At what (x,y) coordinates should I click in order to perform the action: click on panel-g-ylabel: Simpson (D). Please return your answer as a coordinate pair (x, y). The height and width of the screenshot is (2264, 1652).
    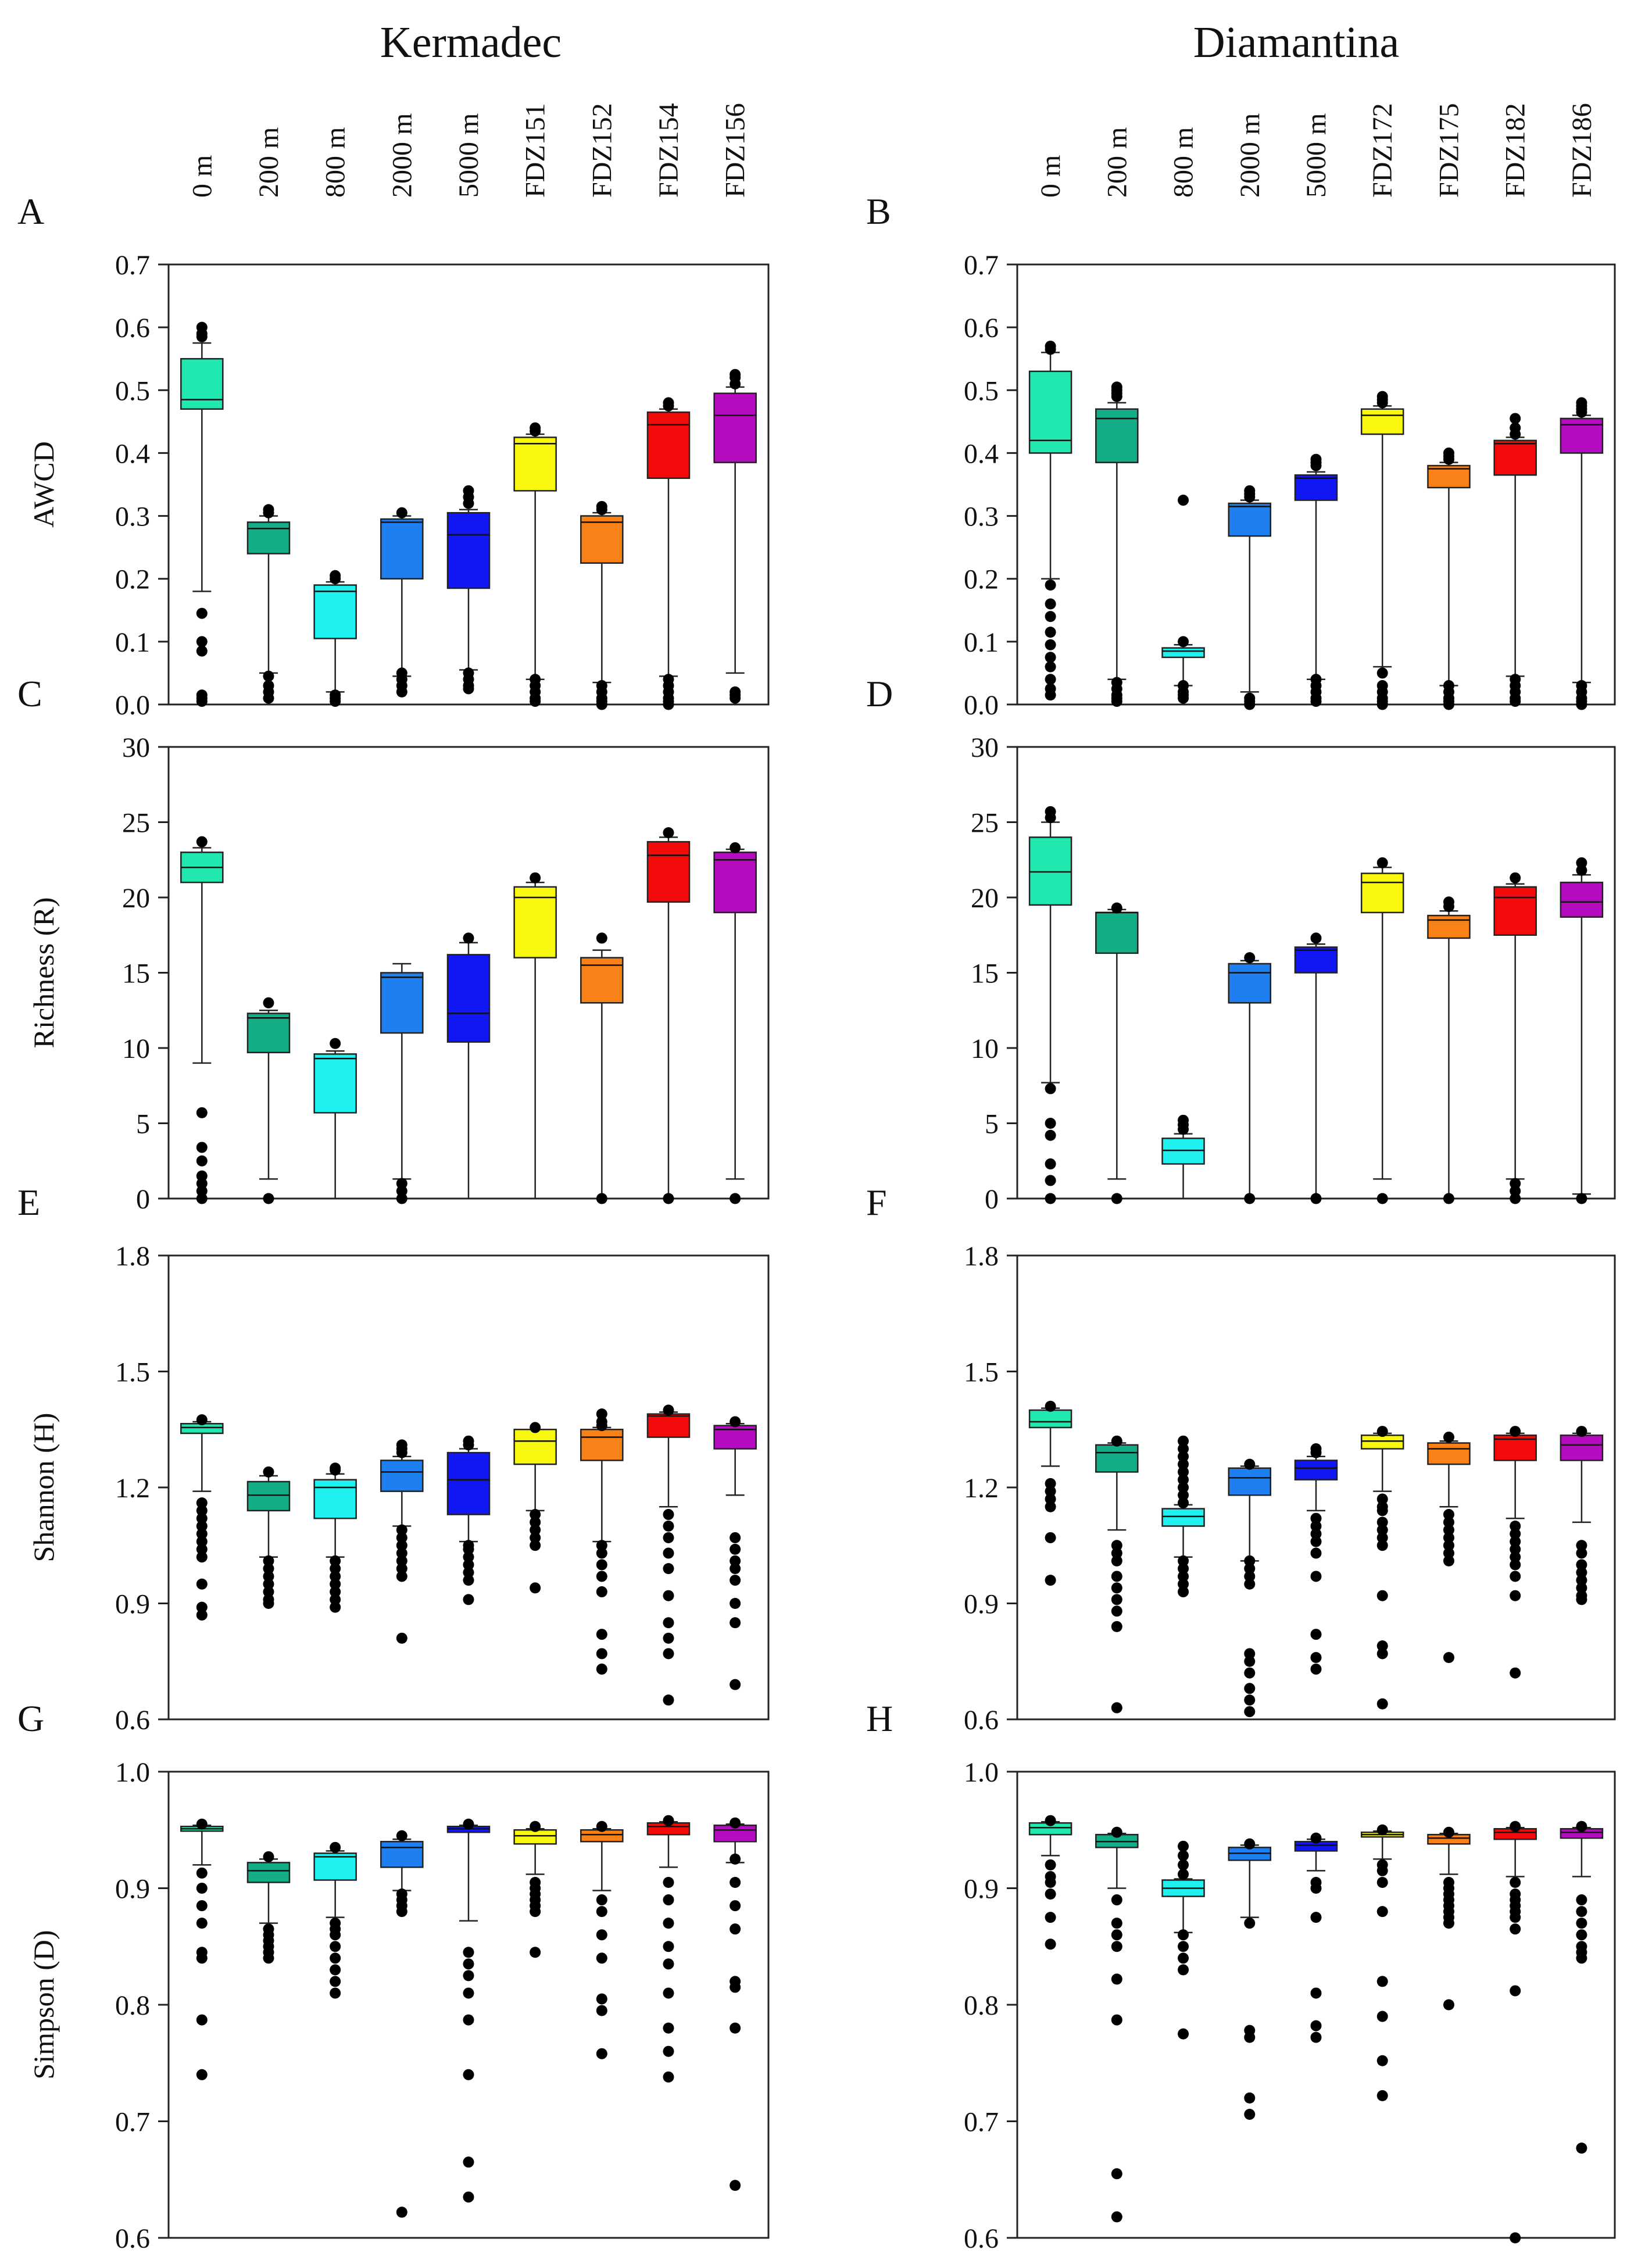
    Looking at the image, I should click on (43, 2005).